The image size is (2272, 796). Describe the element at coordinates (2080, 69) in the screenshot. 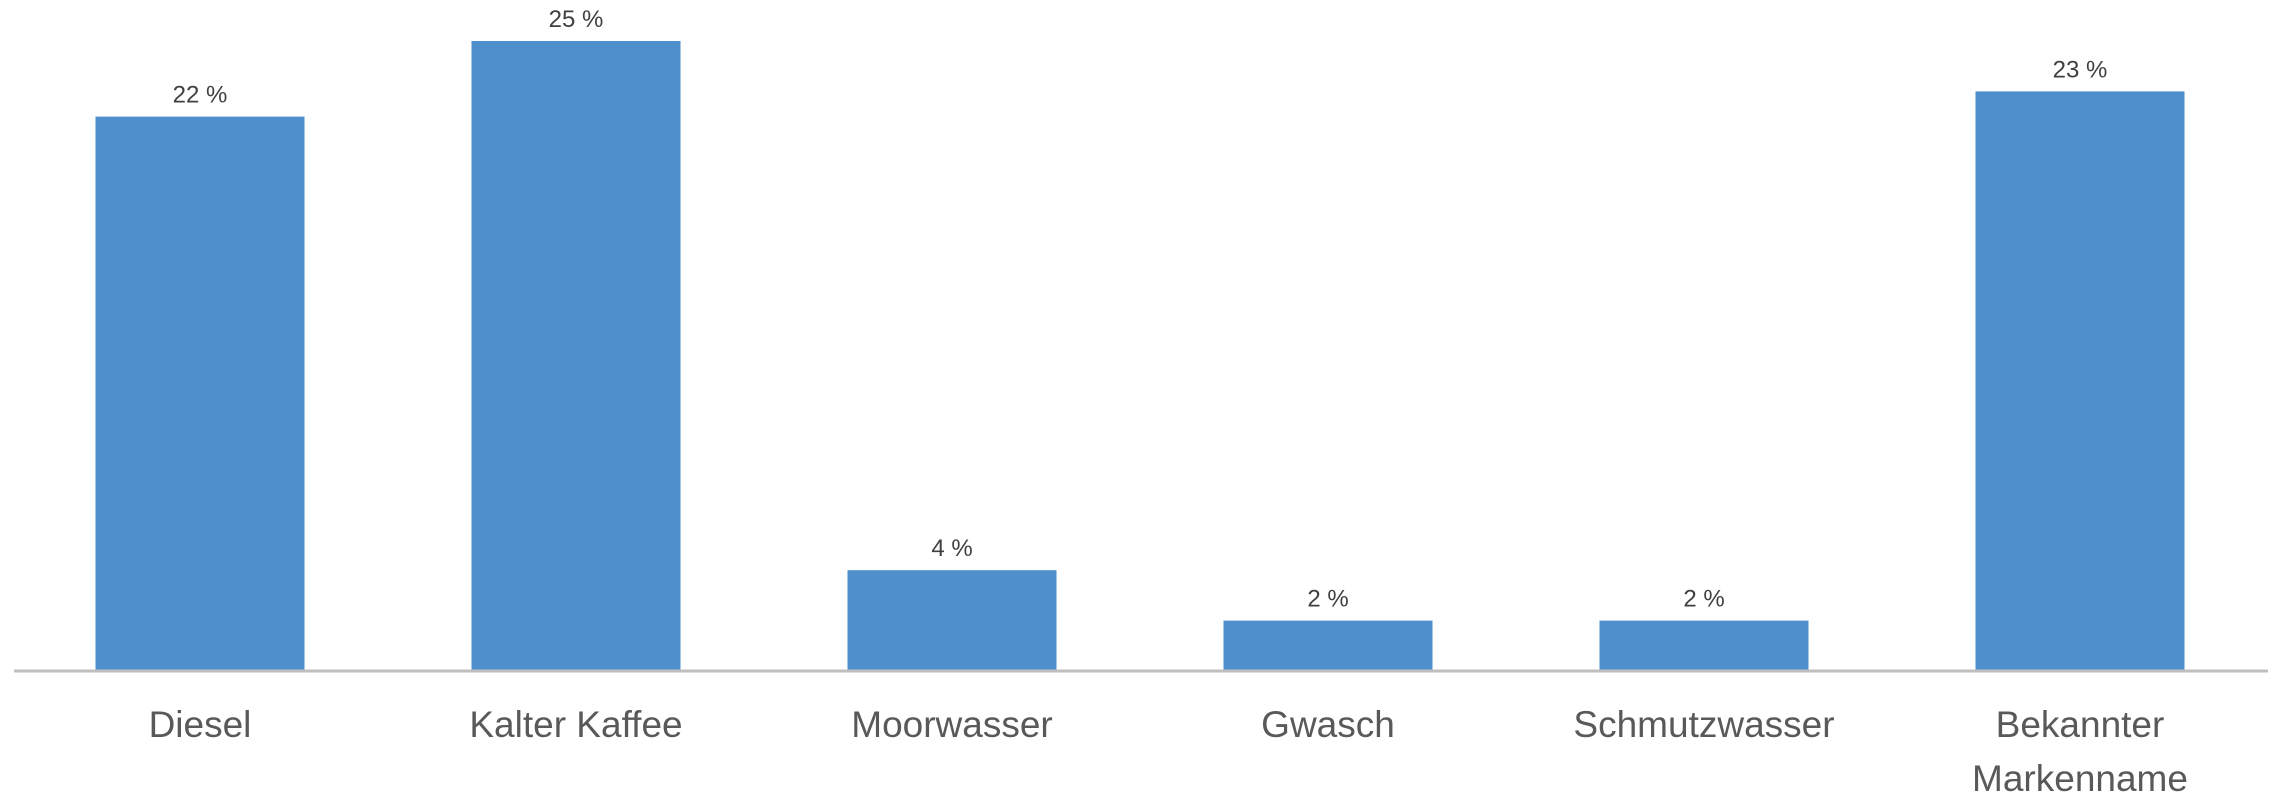

I see `data-label: 23 %` at that location.